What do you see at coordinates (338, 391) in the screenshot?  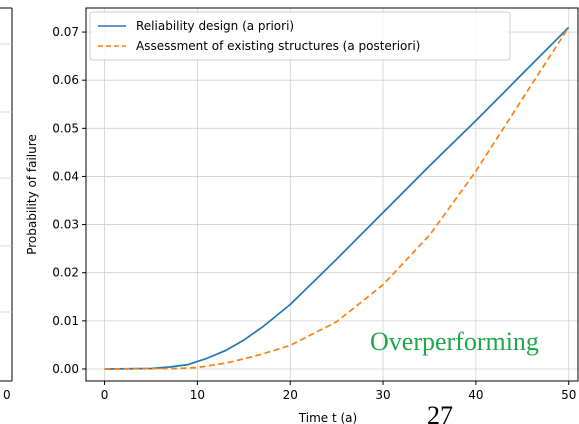 I see `x-ticks: 0 10 20 30 40 50` at bounding box center [338, 391].